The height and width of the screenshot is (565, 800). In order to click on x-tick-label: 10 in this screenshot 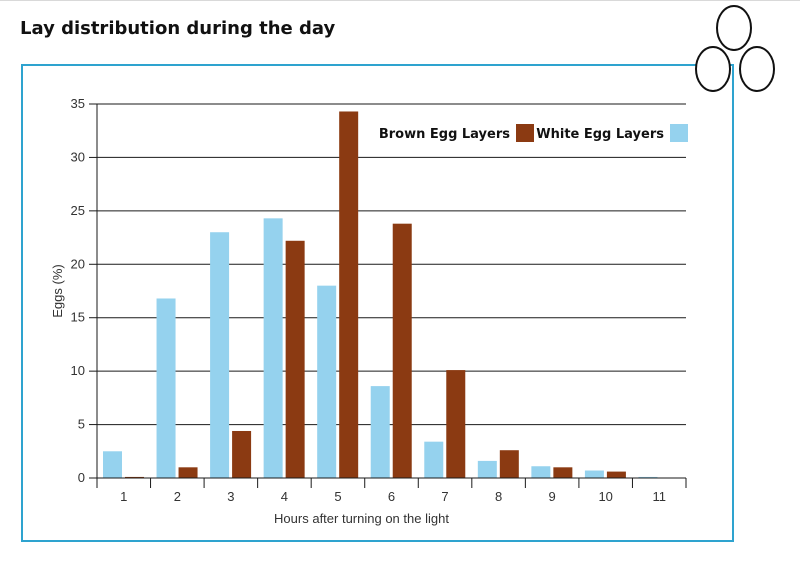, I will do `click(605, 496)`.